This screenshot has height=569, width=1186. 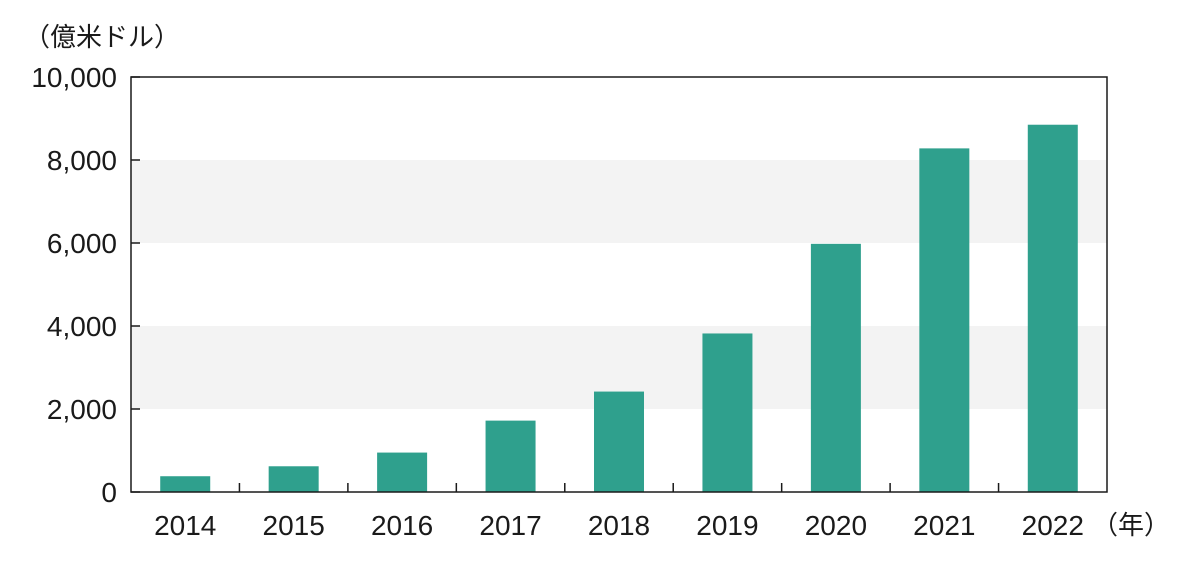 What do you see at coordinates (185, 484) in the screenshot?
I see `bar-2014` at bounding box center [185, 484].